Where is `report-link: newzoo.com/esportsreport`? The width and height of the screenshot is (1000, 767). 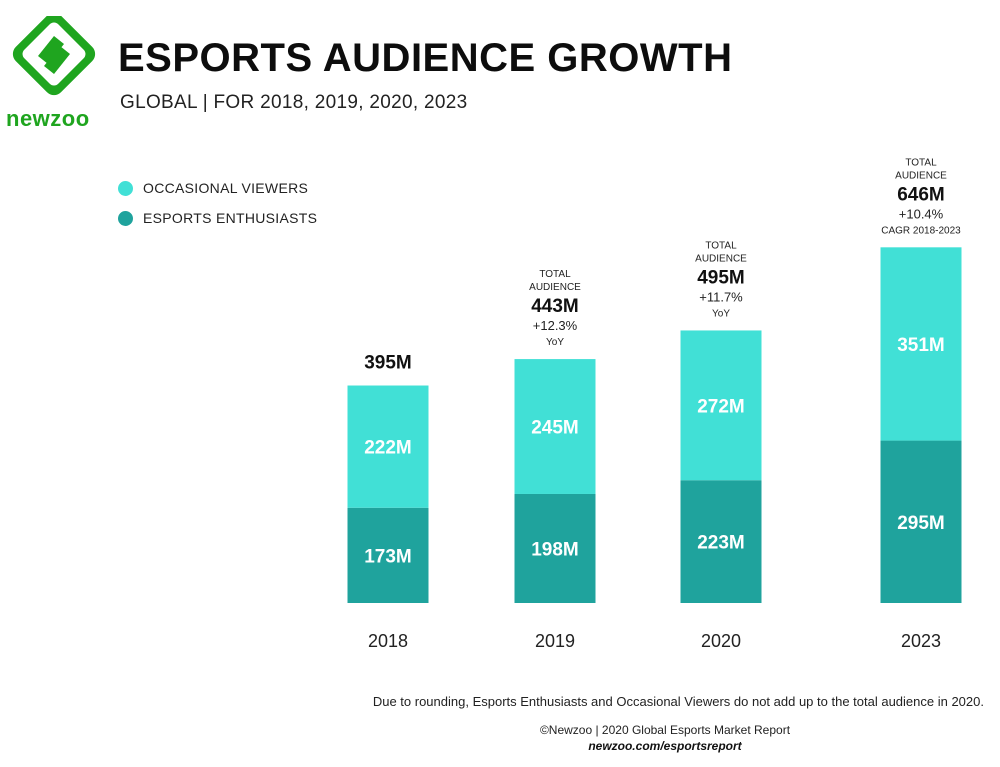 report-link: newzoo.com/esportsreport is located at coordinates (665, 746).